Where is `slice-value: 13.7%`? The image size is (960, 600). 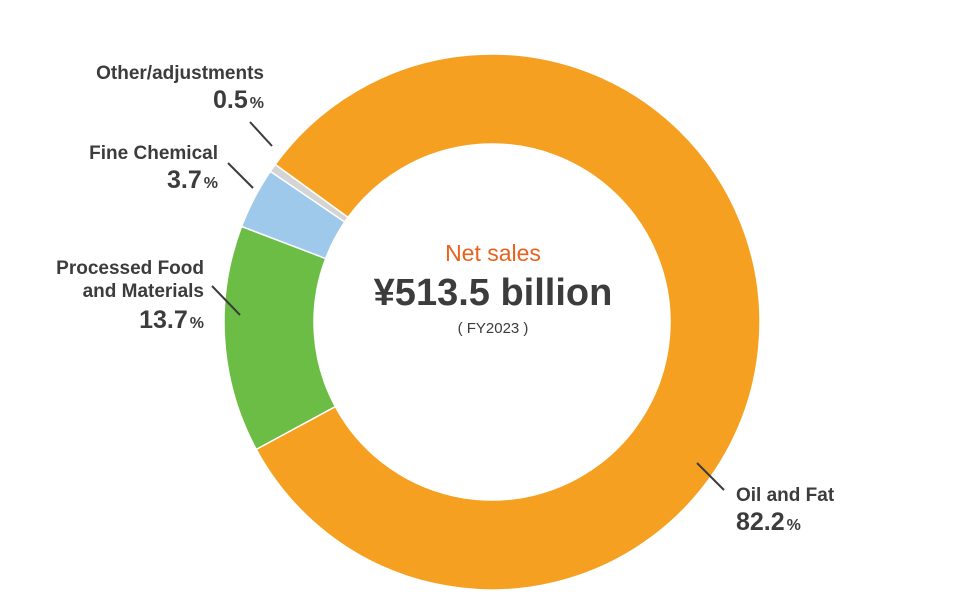
slice-value: 13.7% is located at coordinates (171, 320).